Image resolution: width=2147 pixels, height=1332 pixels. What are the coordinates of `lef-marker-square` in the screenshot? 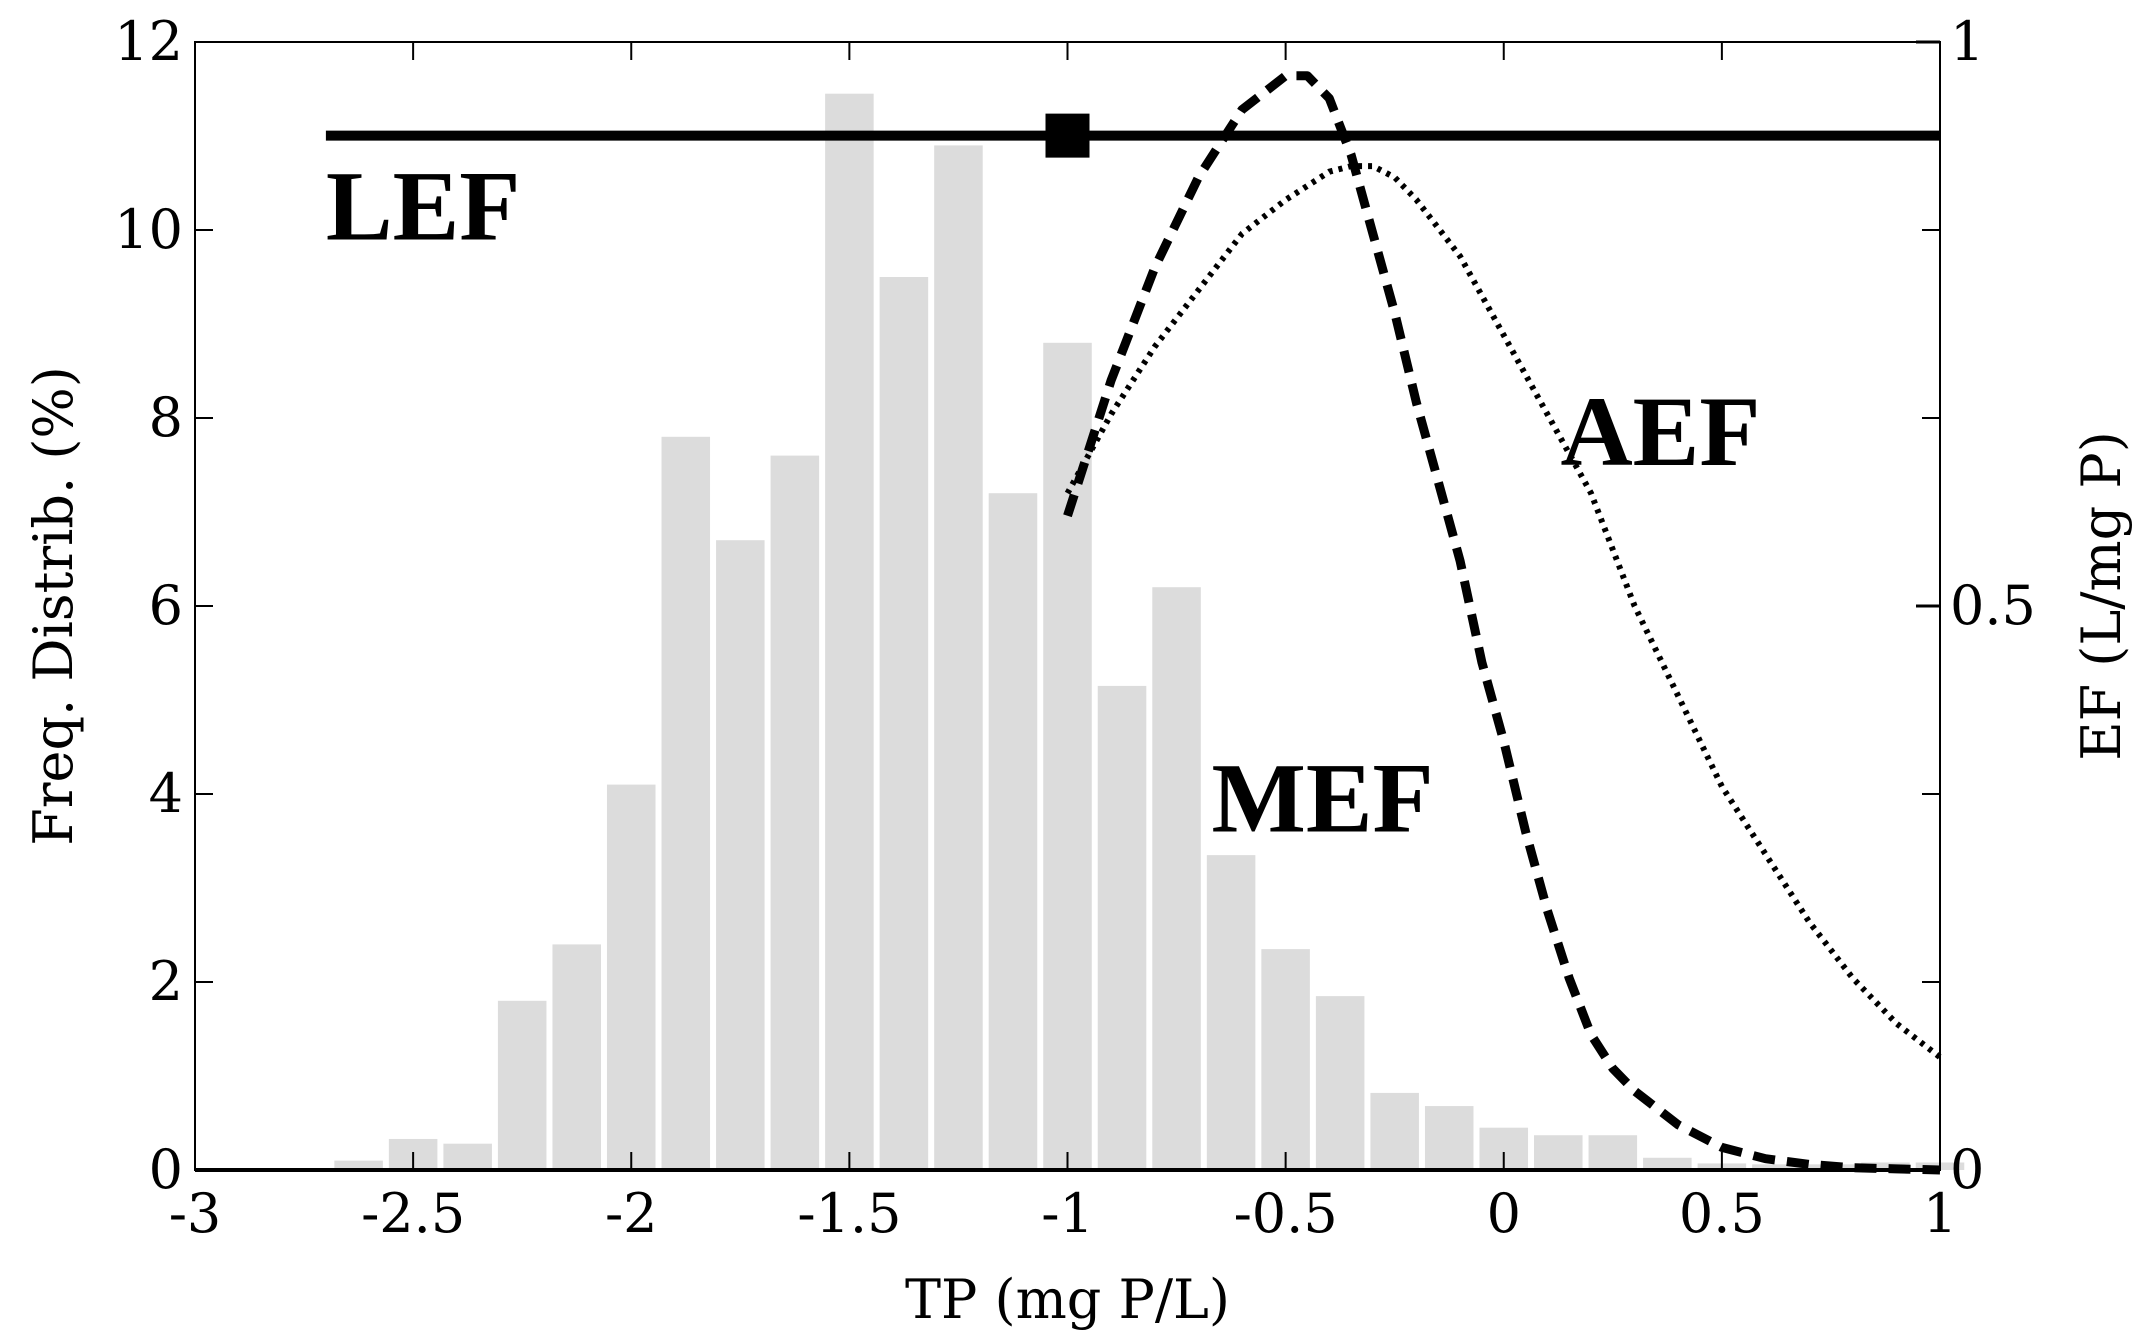 It's located at (1067, 135).